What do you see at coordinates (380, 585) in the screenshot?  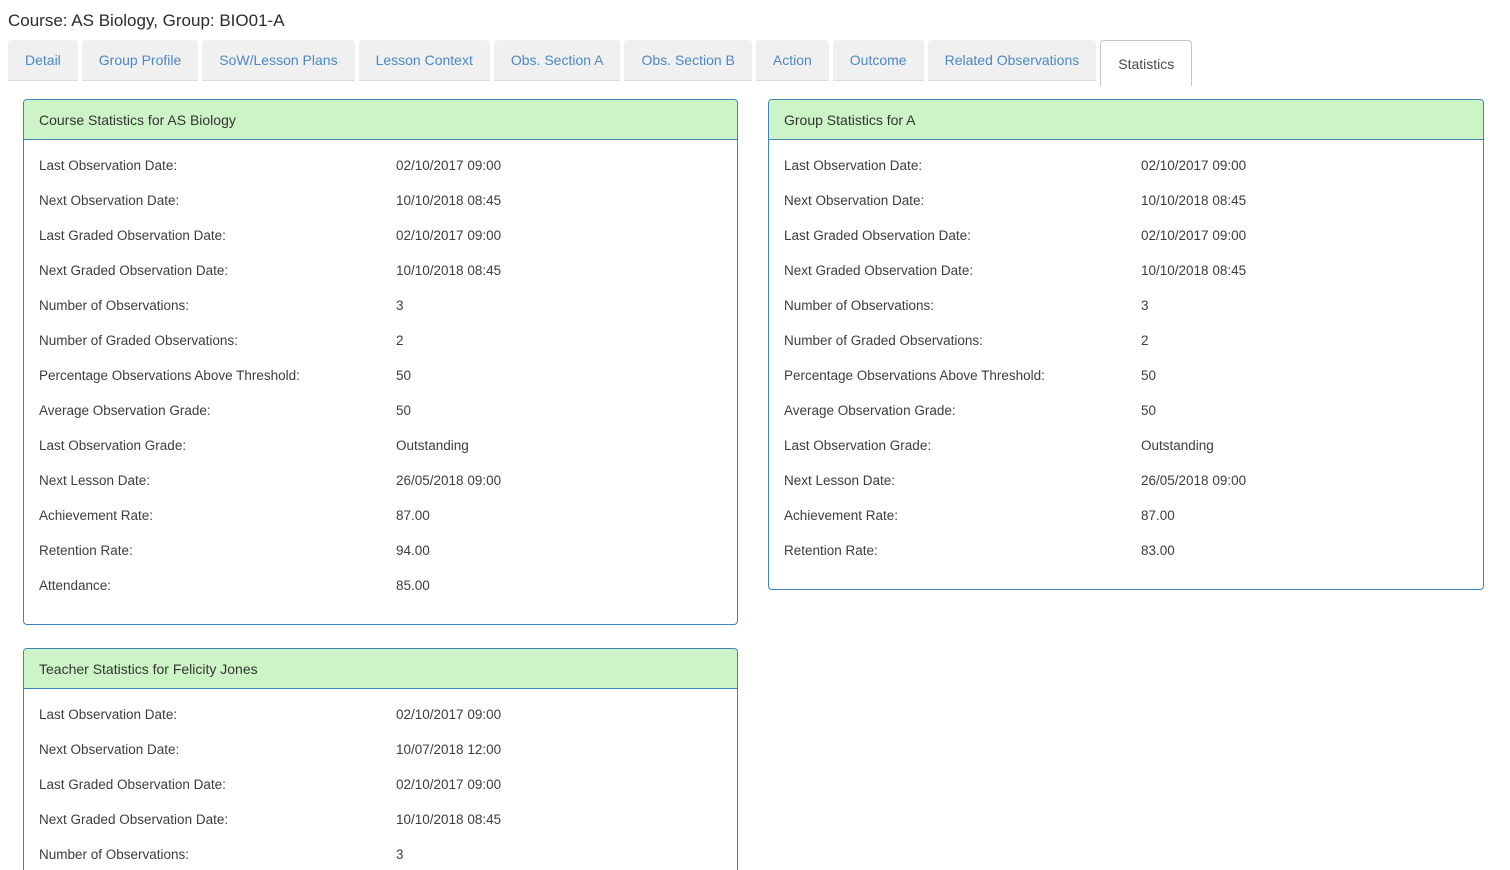 I see `stat-row: Attendance: 85.00` at bounding box center [380, 585].